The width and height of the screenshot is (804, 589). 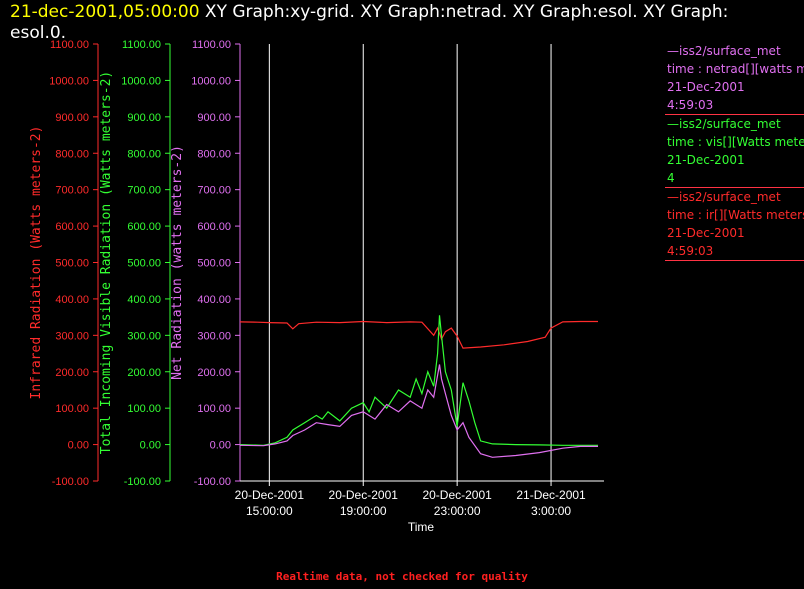 I want to click on y-tick-label-net-6: 500.00, so click(x=214, y=264).